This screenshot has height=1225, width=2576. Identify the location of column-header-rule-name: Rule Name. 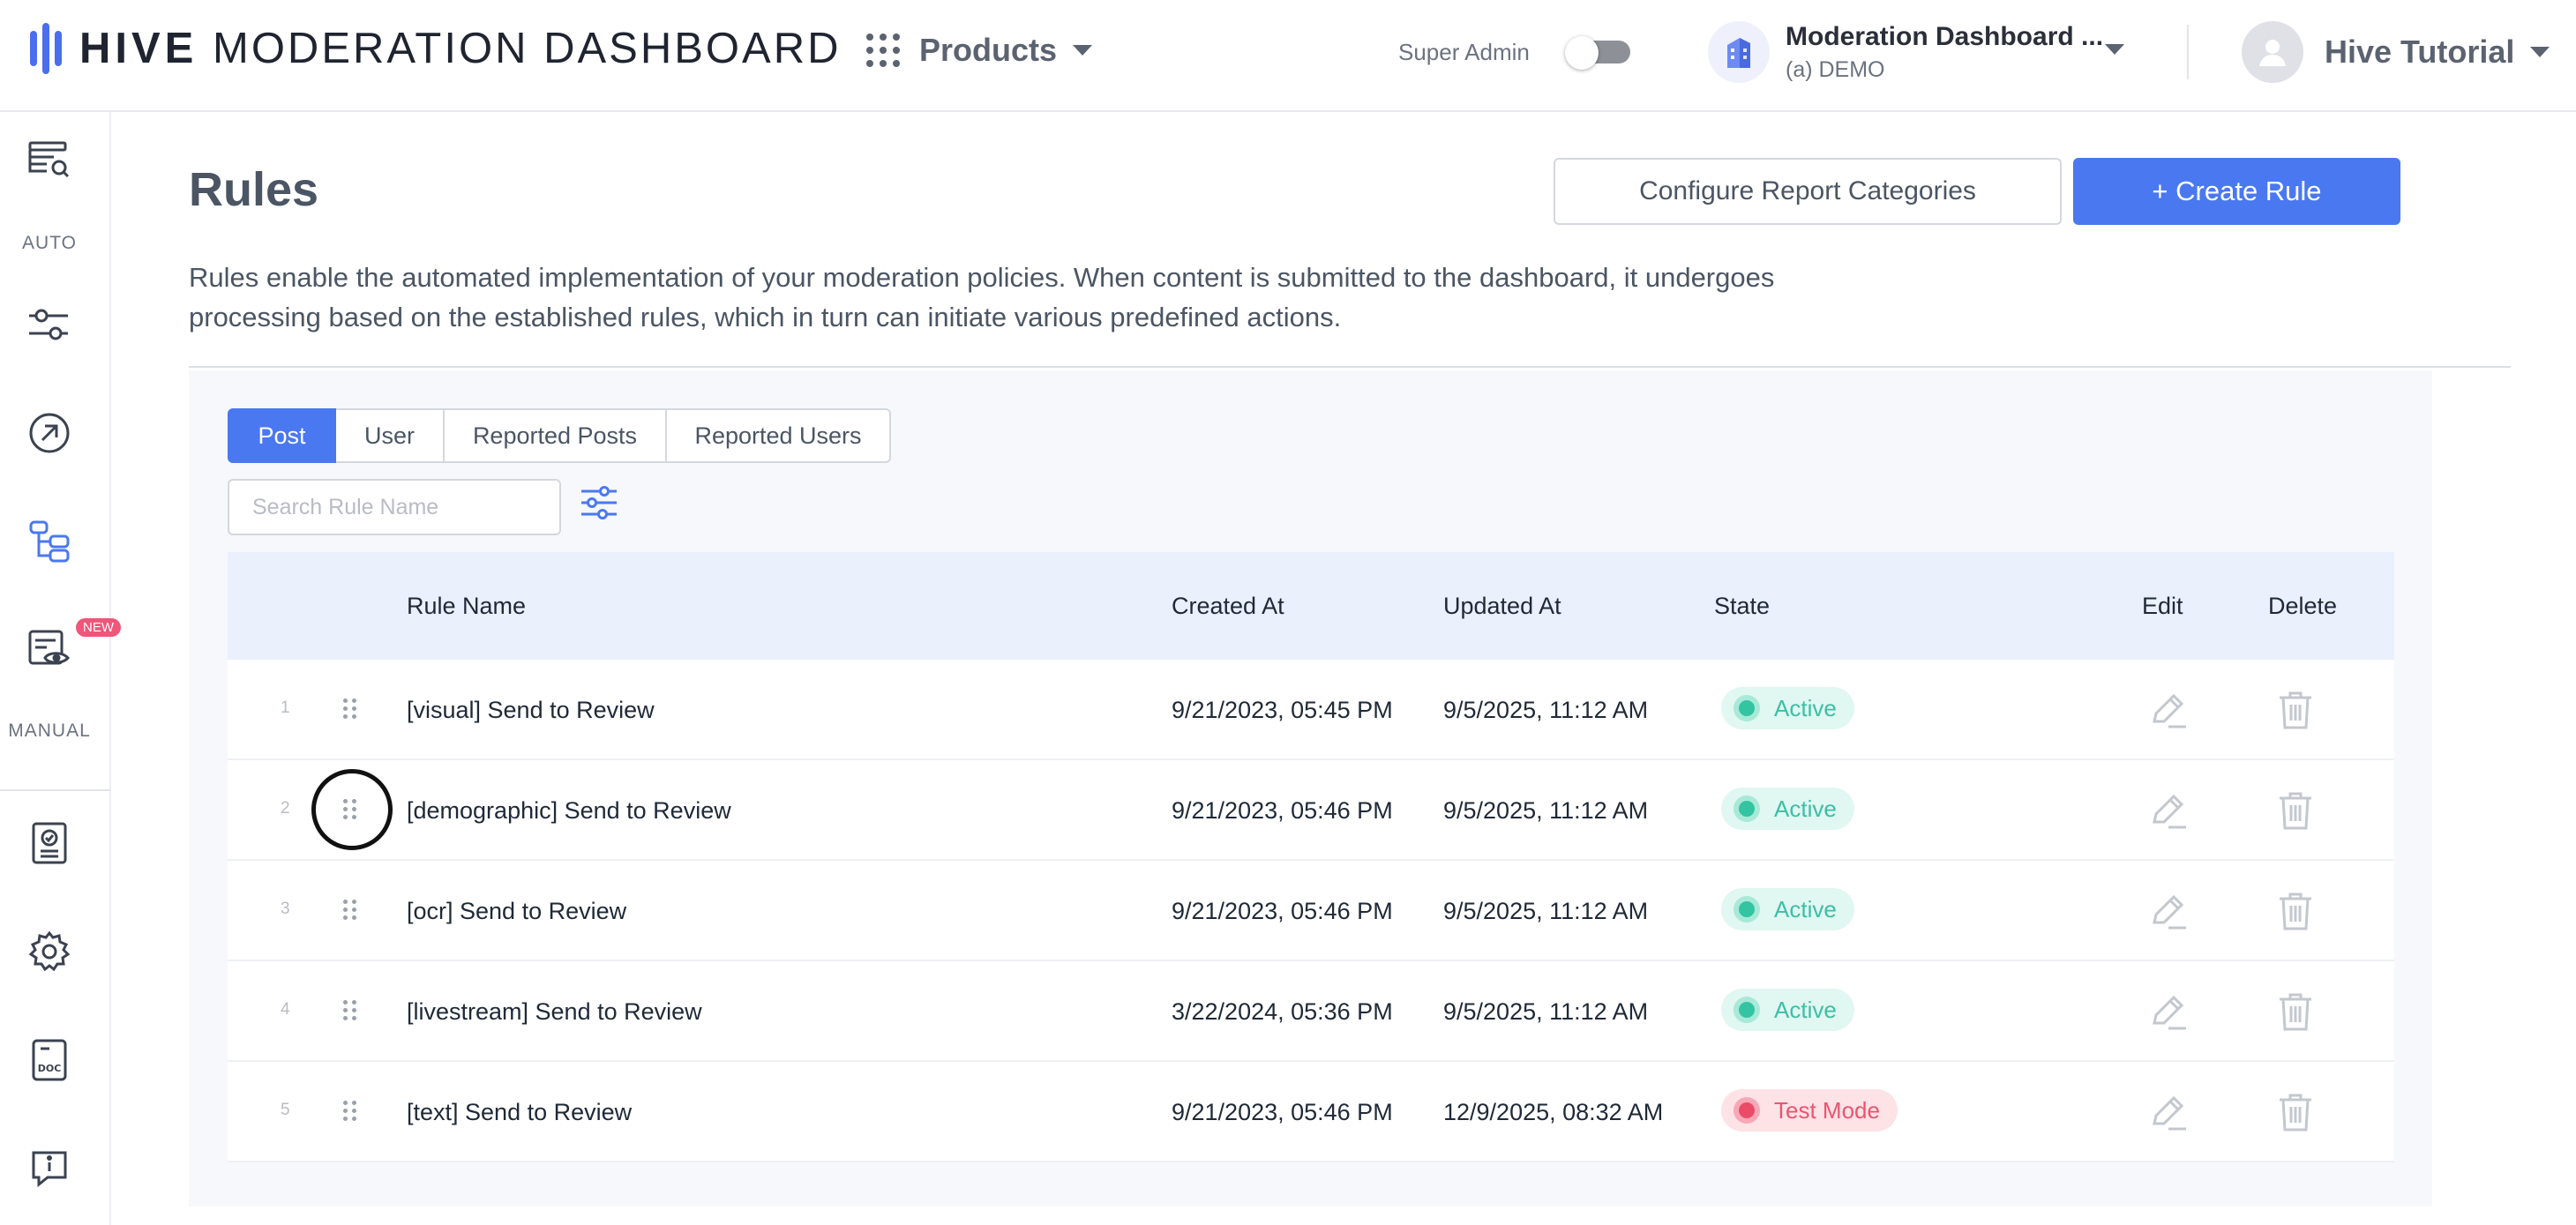
(467, 606).